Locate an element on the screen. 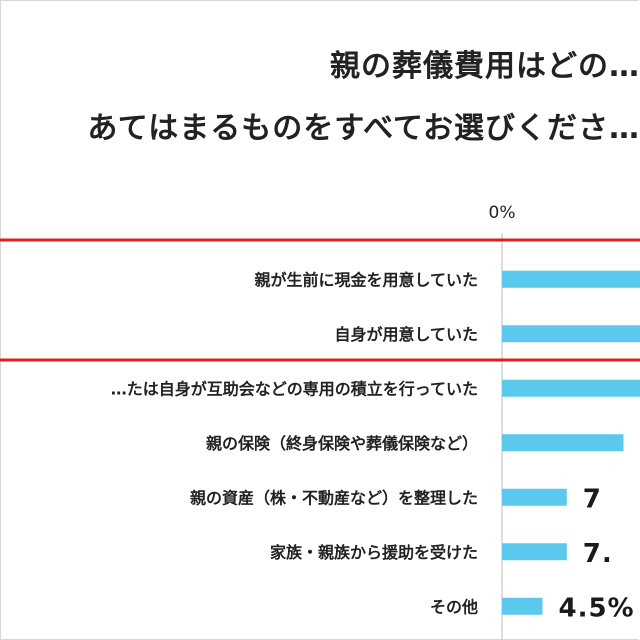  x-tick-label: 0% is located at coordinates (502, 213).